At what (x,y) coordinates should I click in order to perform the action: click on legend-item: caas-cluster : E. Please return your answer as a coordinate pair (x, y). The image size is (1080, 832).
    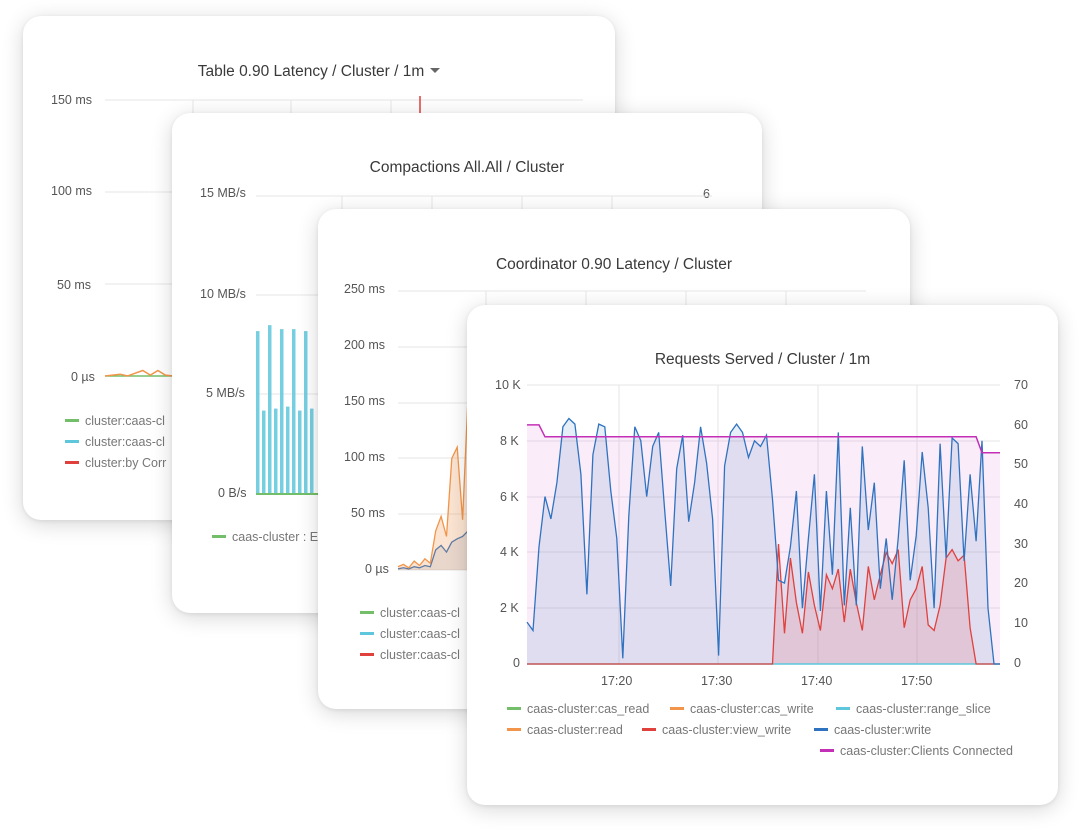
    Looking at the image, I should click on (265, 537).